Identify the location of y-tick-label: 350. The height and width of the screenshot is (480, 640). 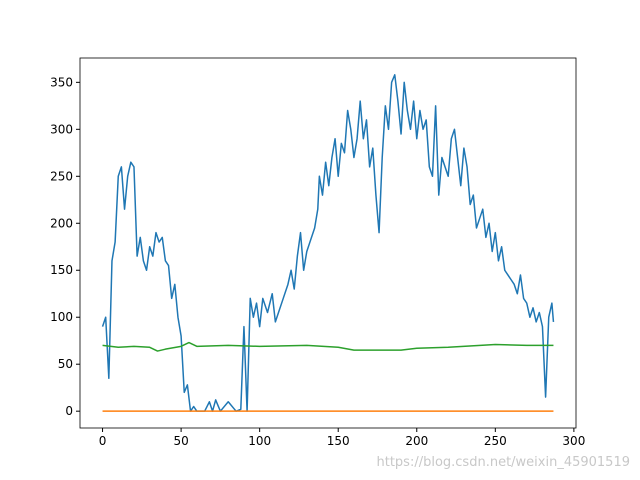
(61, 82).